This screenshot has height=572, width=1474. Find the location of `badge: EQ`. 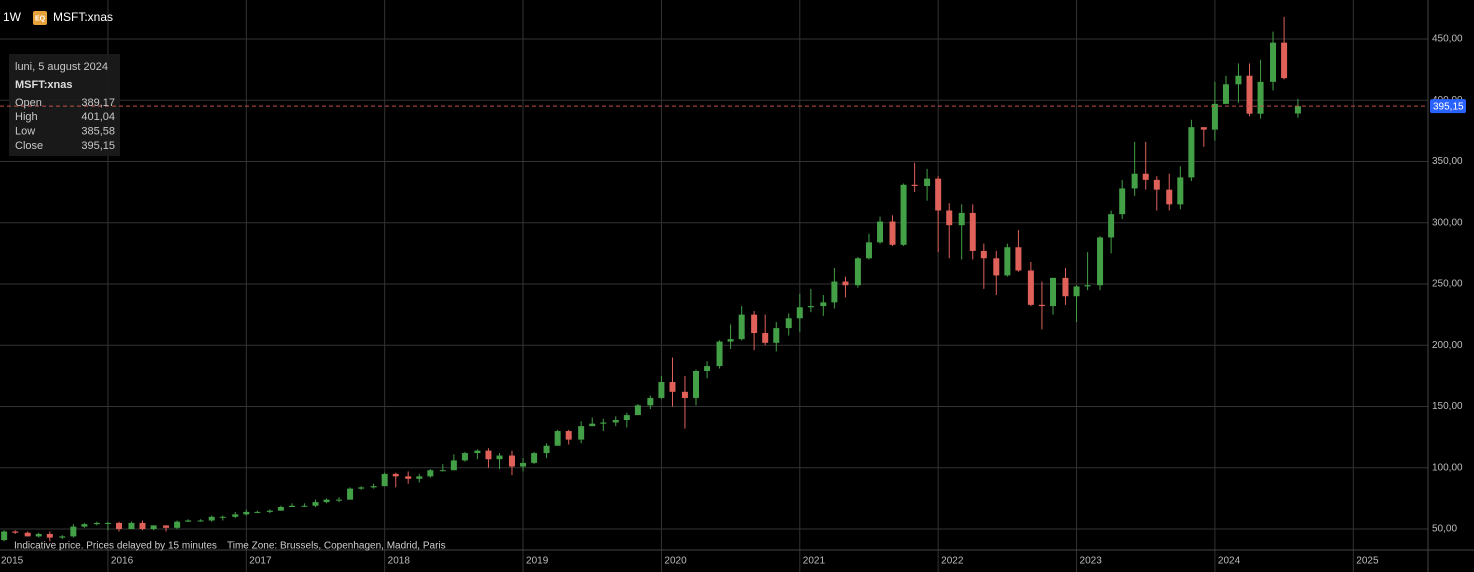

badge: EQ is located at coordinates (40, 18).